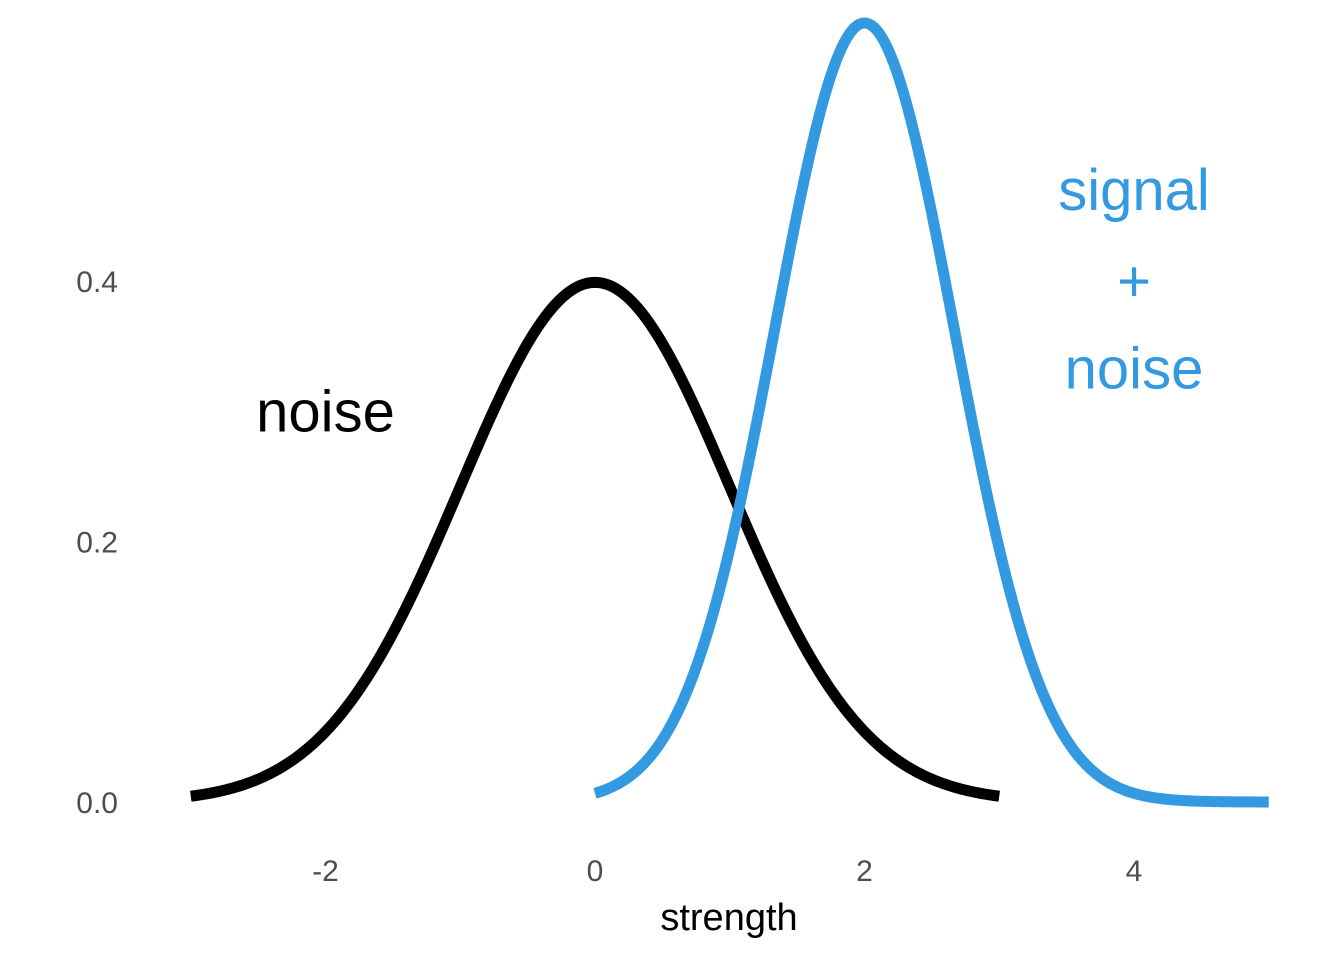  I want to click on annotation-label-2: signal, so click(1134, 190).